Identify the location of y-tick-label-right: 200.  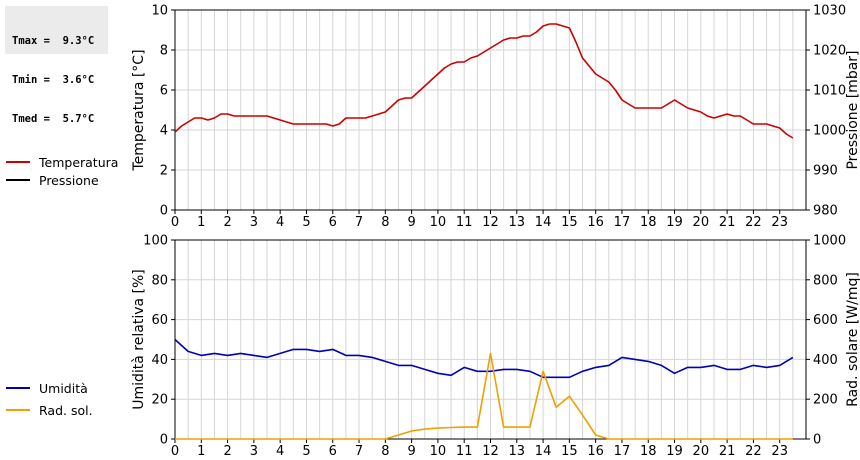
(825, 400).